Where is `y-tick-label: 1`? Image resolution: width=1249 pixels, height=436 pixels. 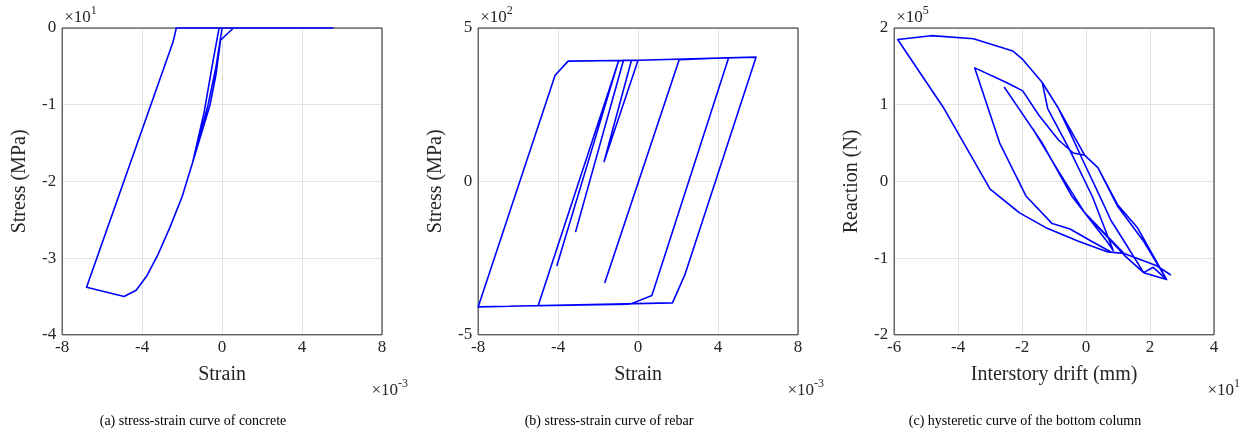 y-tick-label: 1 is located at coordinates (884, 104).